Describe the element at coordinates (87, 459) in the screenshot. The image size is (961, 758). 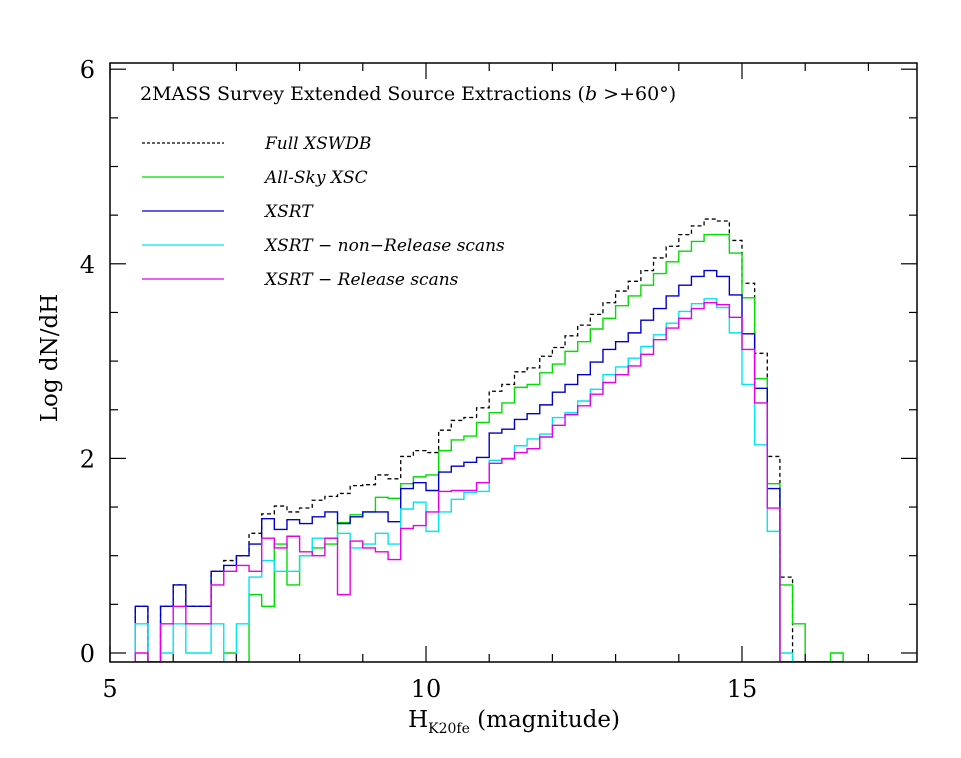
I see `y-tick-label: 2` at that location.